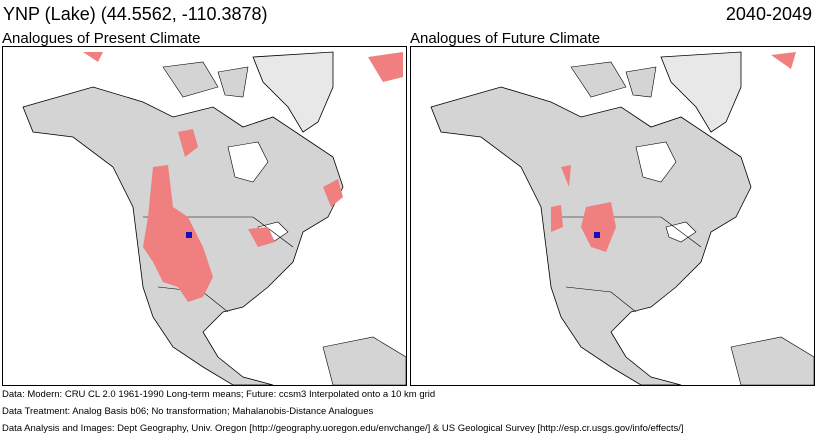 This screenshot has height=443, width=816. I want to click on future-map-title: Analogues of Future Climate, so click(505, 38).